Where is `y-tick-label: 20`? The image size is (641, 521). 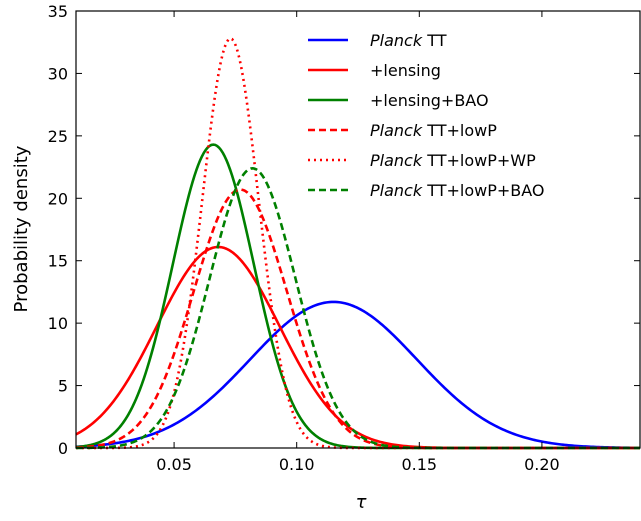 y-tick-label: 20 is located at coordinates (58, 198).